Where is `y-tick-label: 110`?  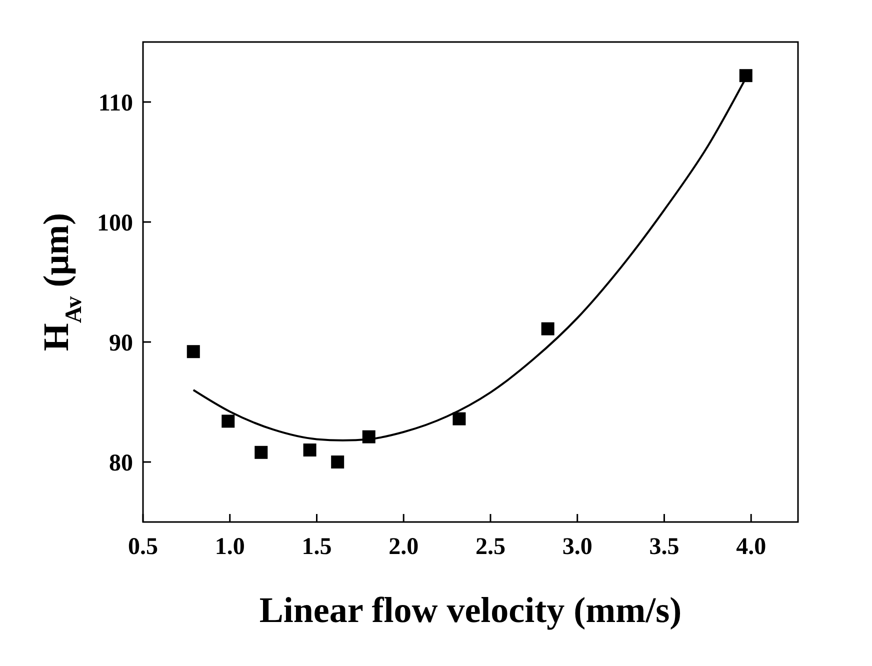 y-tick-label: 110 is located at coordinates (115, 103).